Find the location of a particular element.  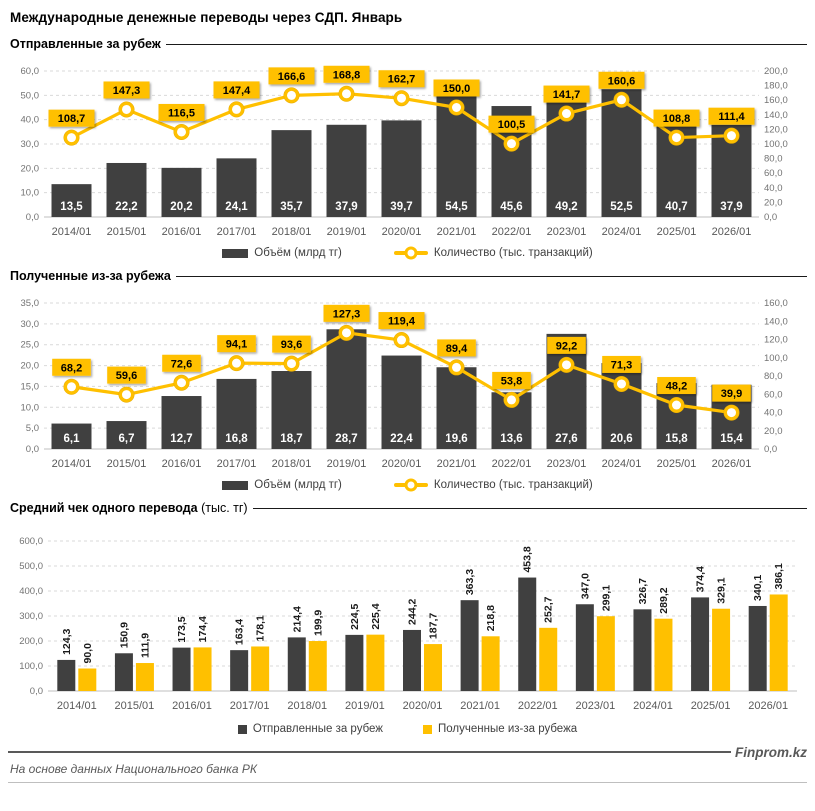

bar-value-label: 124,3 is located at coordinates (67, 641).